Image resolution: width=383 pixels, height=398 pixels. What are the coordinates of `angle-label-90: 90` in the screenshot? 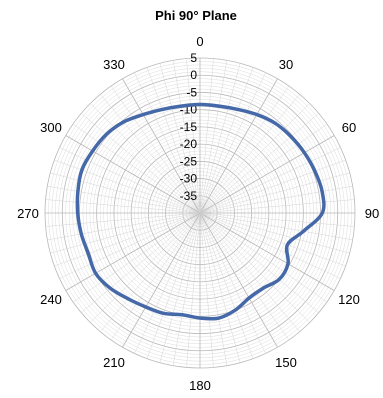 It's located at (372, 213).